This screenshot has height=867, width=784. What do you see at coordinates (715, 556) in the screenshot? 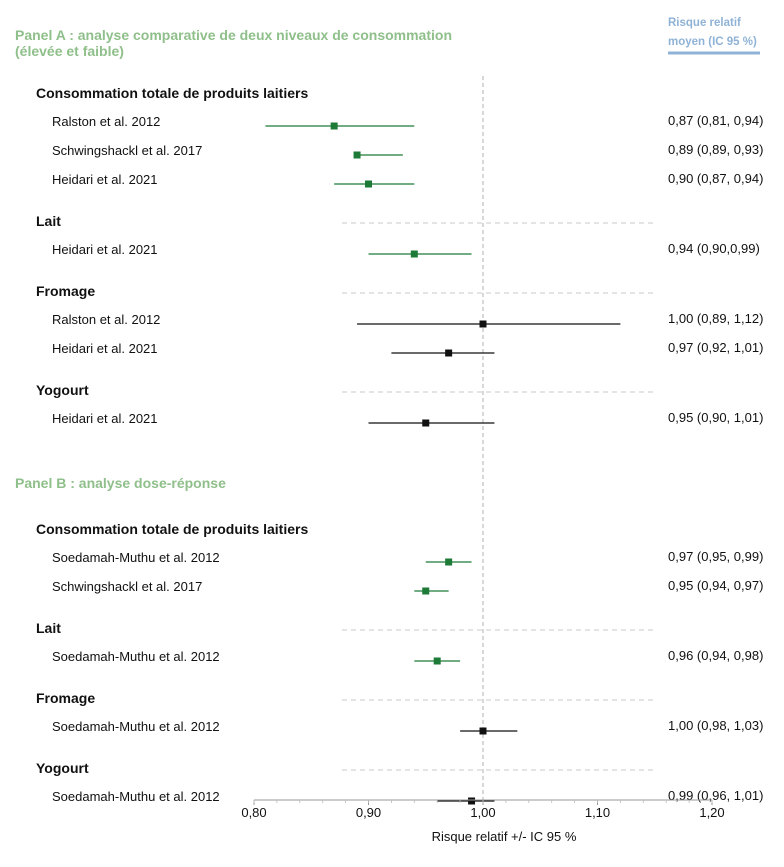
I see `rr-value-label: 0,97 (0,95, 0,99)` at bounding box center [715, 556].